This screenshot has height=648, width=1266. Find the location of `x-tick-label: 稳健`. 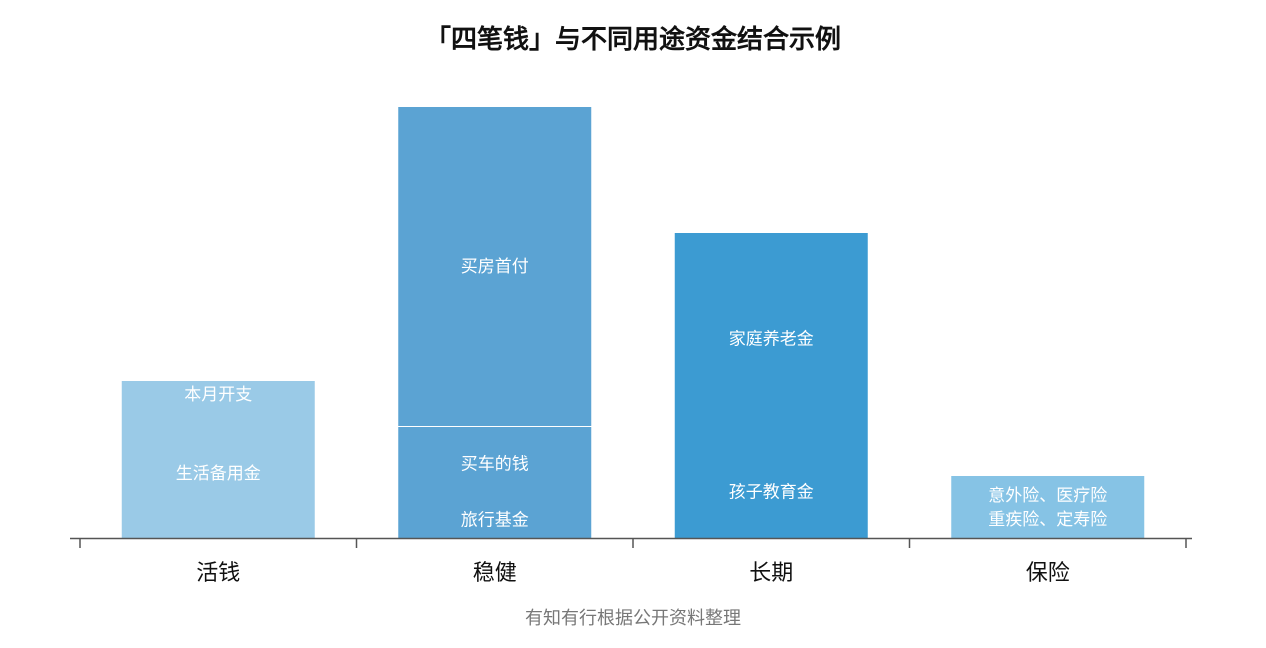

x-tick-label: 稳健 is located at coordinates (495, 573).